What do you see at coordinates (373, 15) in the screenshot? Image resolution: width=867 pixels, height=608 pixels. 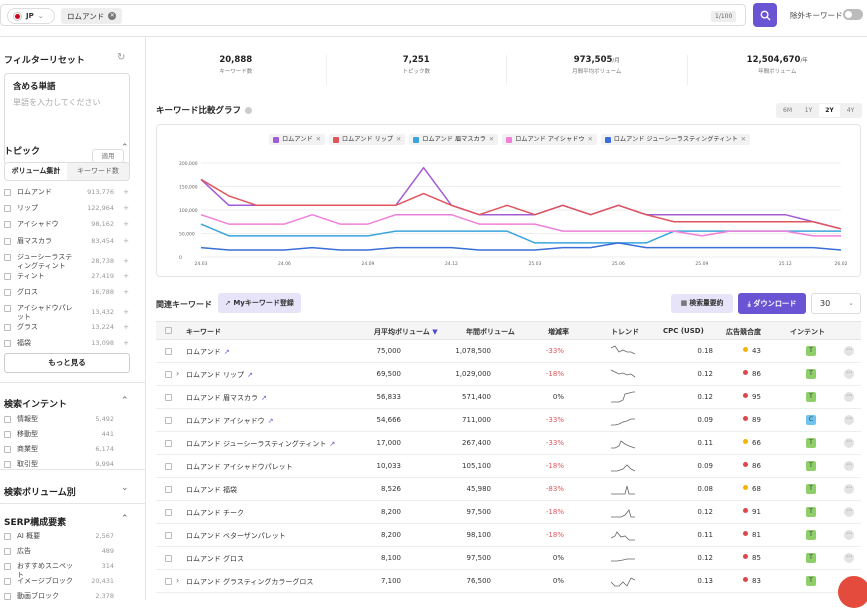 I see `keyword-search-box: JP ⌄ ロムアンド ✕ 1/100` at bounding box center [373, 15].